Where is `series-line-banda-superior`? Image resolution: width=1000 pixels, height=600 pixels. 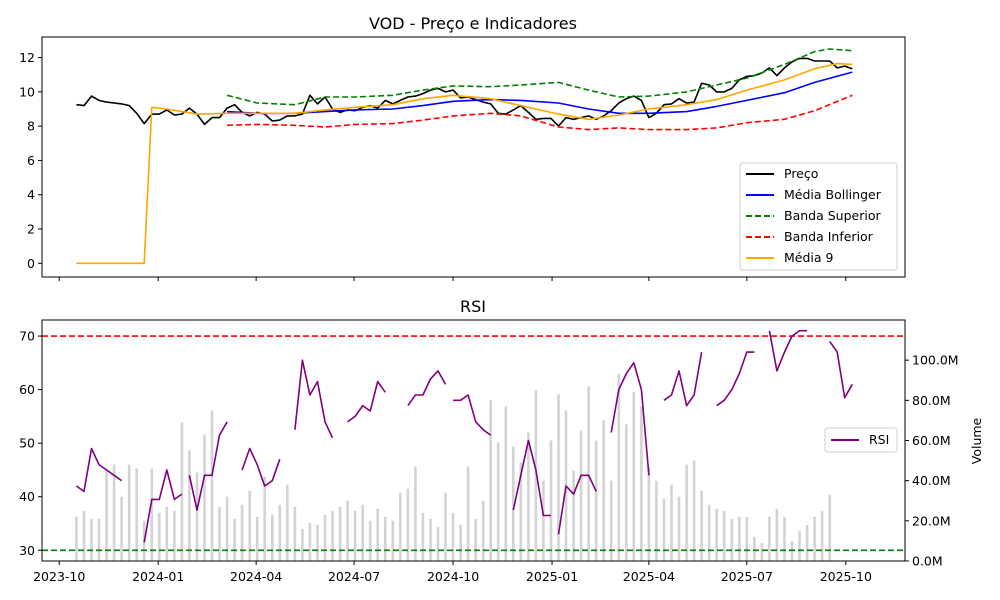 series-line-banda-superior is located at coordinates (539, 77).